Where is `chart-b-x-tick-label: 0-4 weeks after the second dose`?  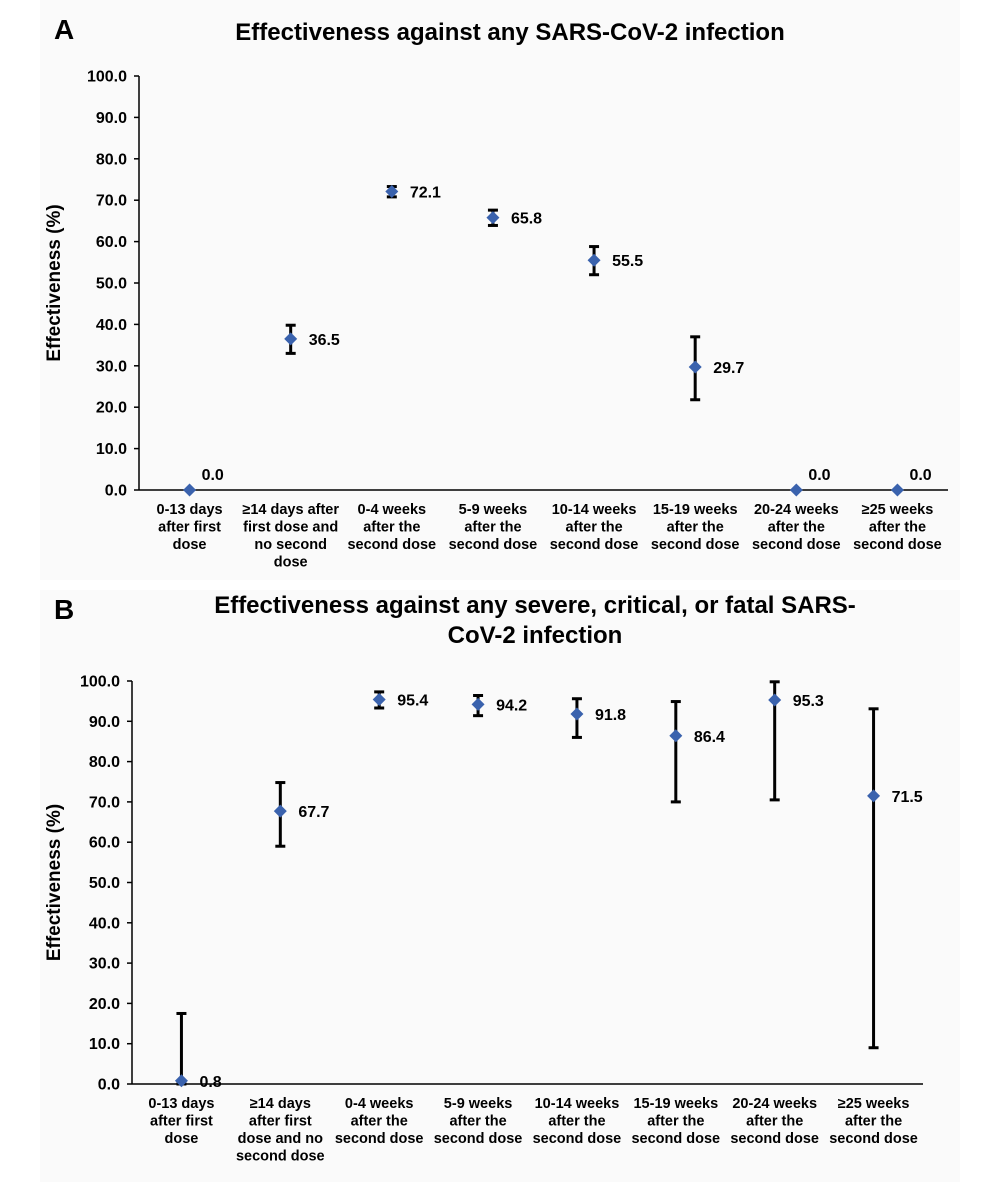 chart-b-x-tick-label: 0-4 weeks after the second dose is located at coordinates (379, 1121).